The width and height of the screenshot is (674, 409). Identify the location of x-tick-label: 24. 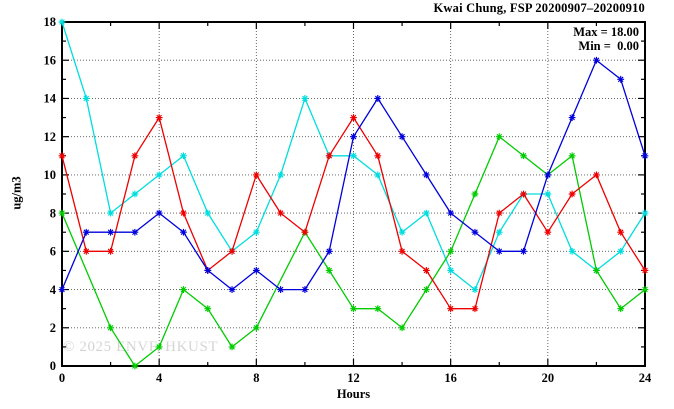
(645, 378).